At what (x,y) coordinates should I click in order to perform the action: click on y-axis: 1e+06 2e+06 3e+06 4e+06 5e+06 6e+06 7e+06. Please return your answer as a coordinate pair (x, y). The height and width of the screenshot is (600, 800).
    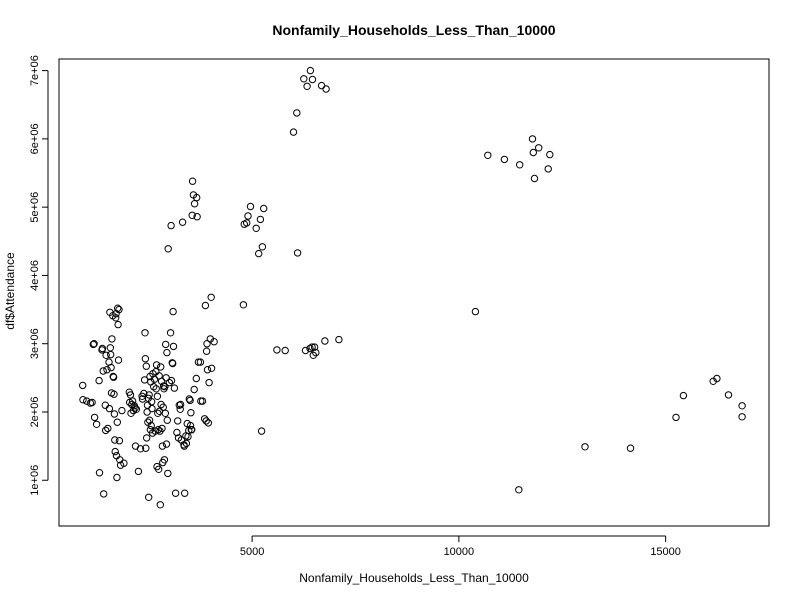
    Looking at the image, I should click on (39, 275).